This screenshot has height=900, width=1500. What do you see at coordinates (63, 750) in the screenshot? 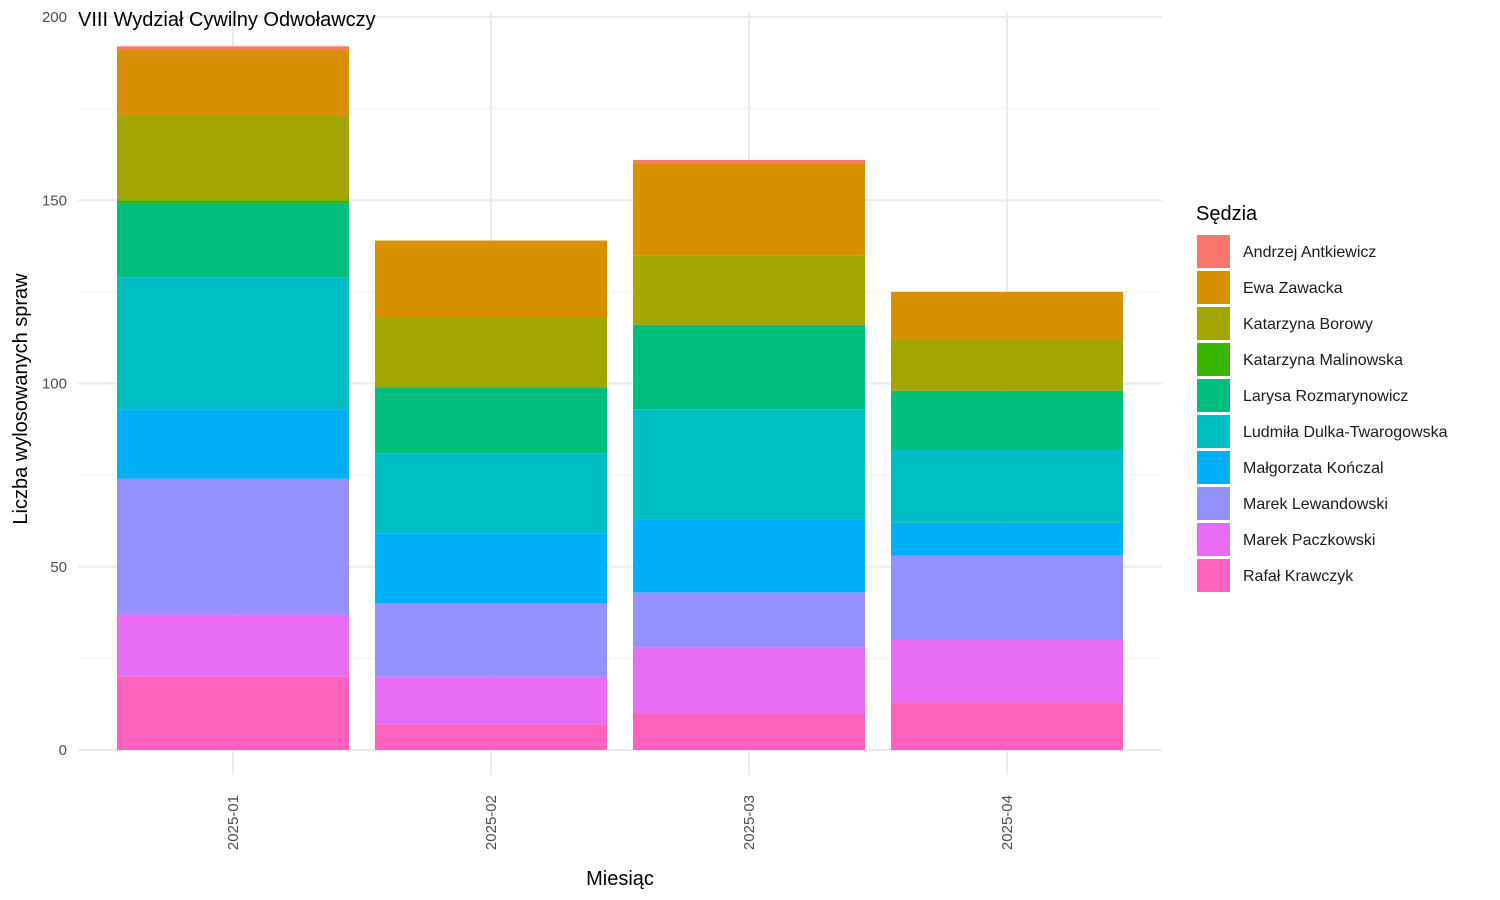
I see `y-tick-label: 0` at bounding box center [63, 750].